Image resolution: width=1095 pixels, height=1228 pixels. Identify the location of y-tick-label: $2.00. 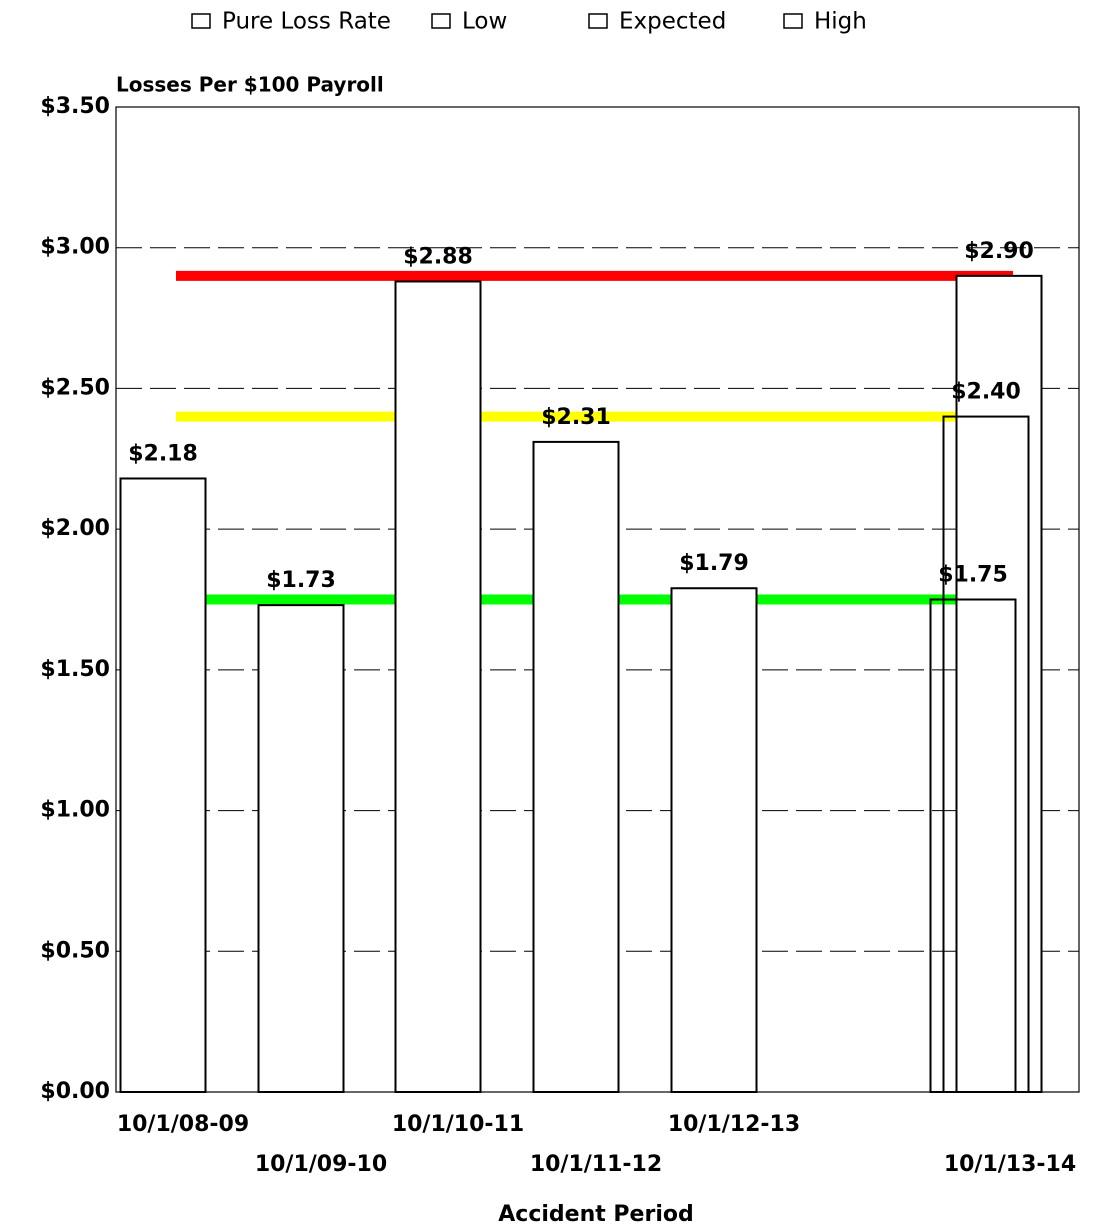
(75, 528).